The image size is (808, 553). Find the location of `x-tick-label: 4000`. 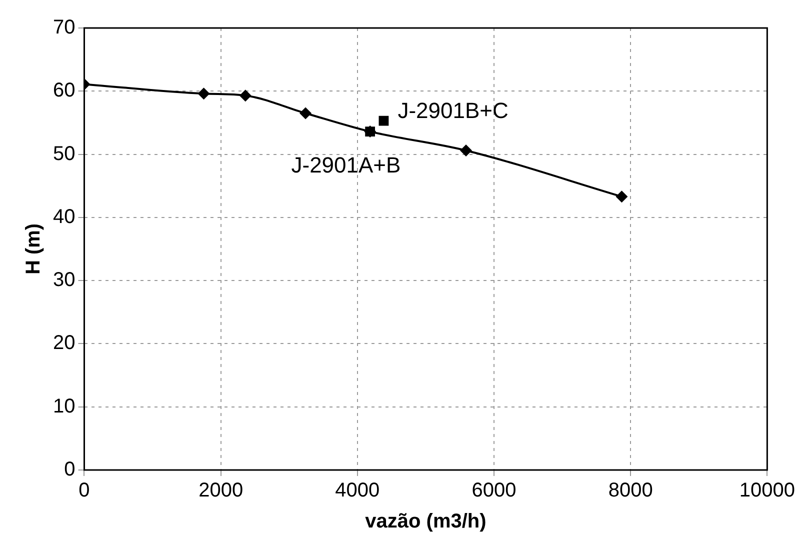

x-tick-label: 4000 is located at coordinates (357, 491).